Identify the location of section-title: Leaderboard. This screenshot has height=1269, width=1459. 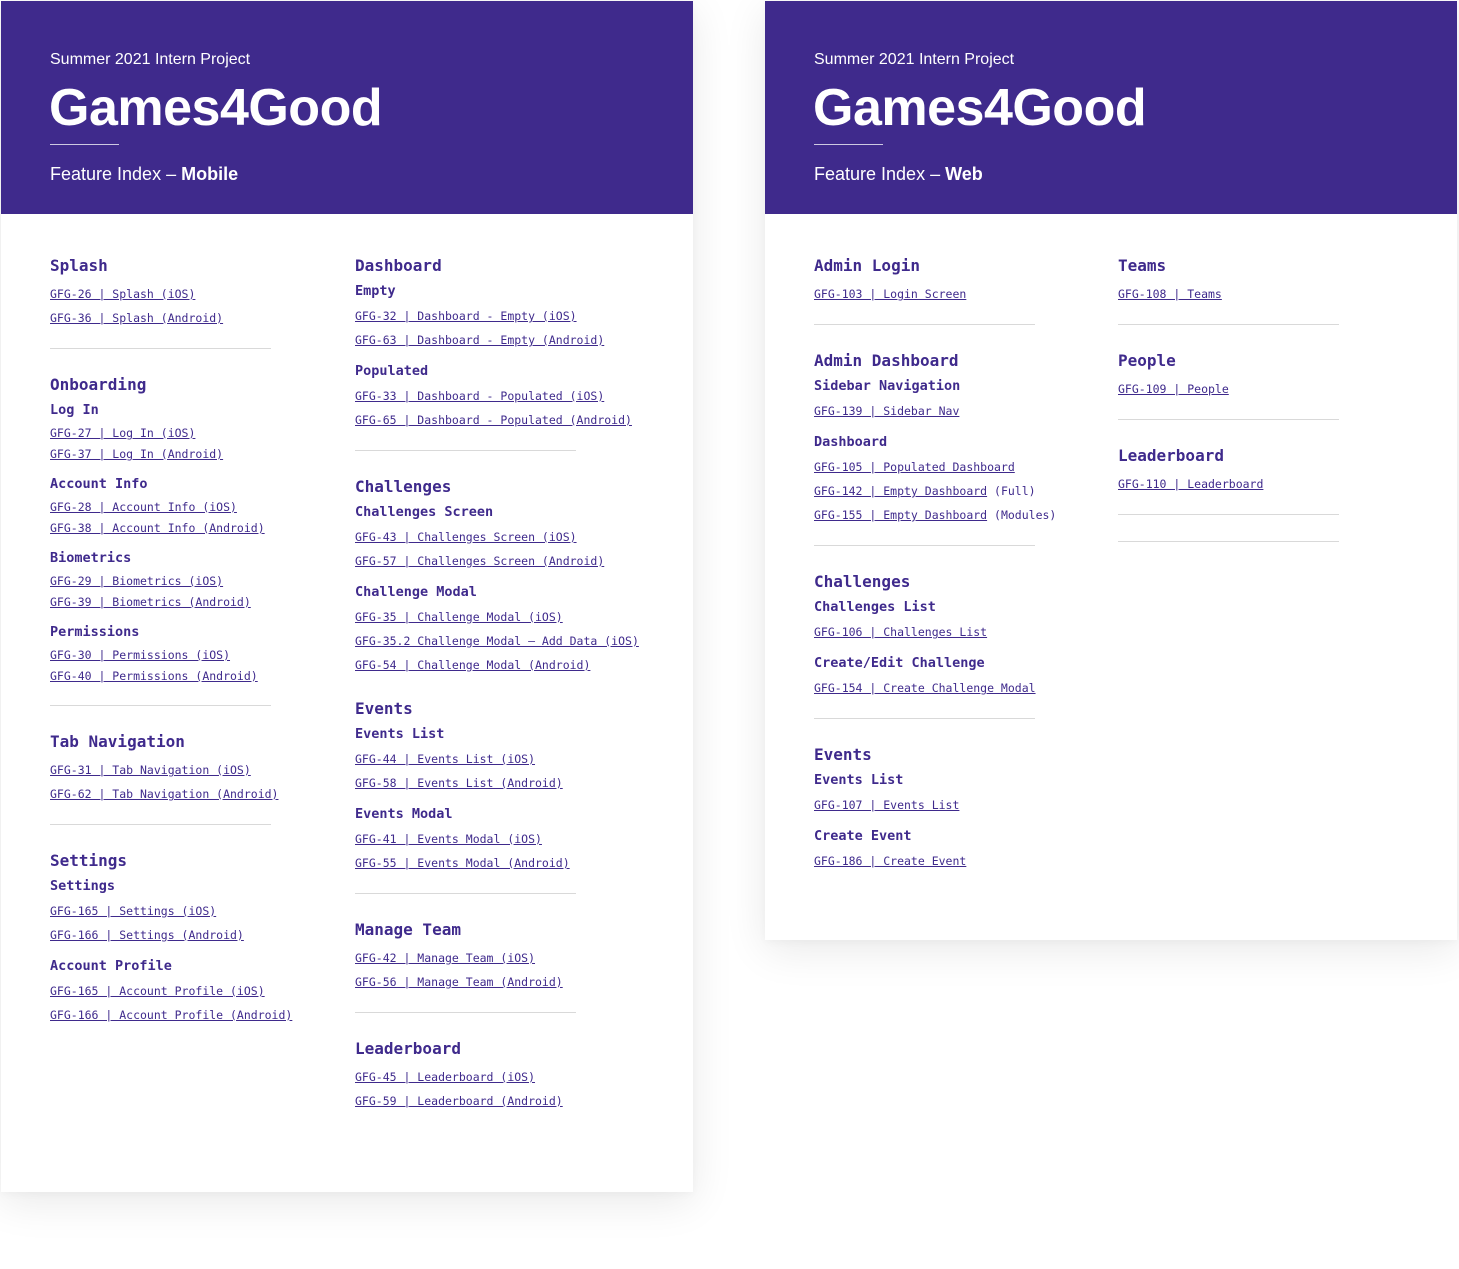
(408, 1048).